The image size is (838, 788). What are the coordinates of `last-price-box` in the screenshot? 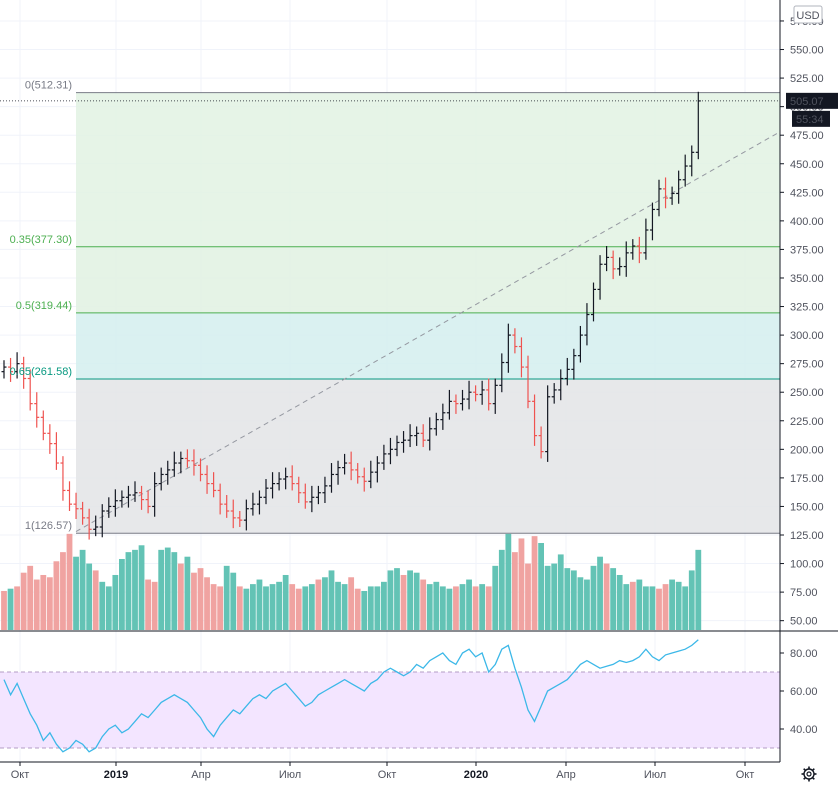 It's located at (812, 100).